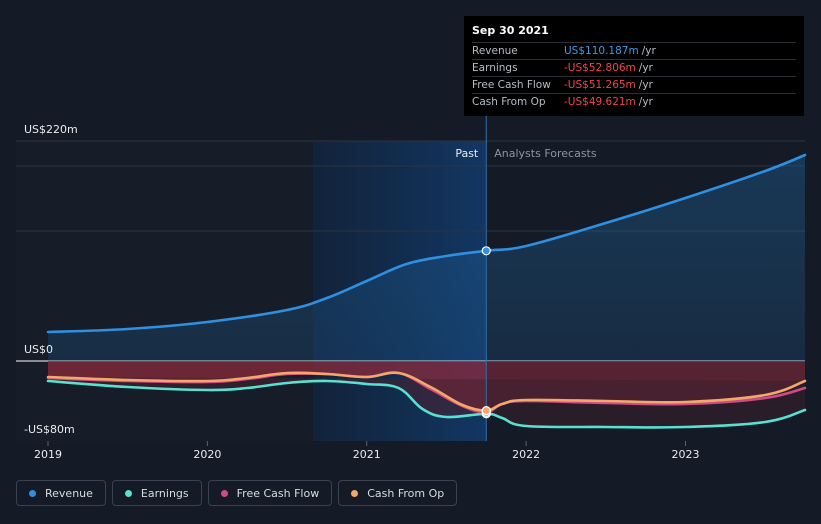 Image resolution: width=821 pixels, height=524 pixels. I want to click on legend-item-earnings: Earnings, so click(156, 493).